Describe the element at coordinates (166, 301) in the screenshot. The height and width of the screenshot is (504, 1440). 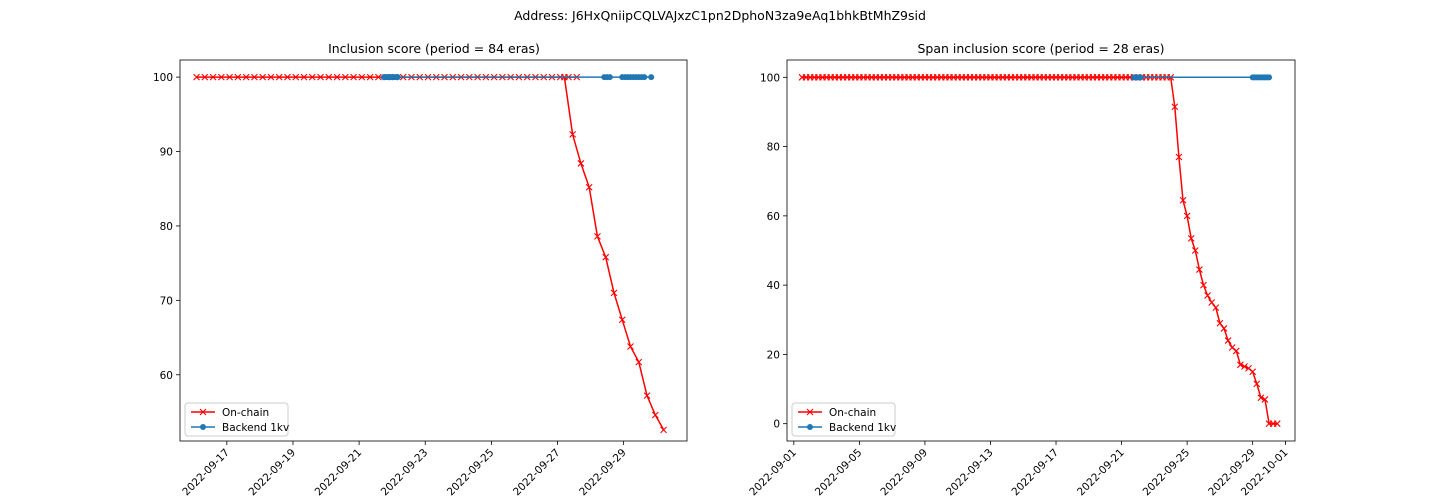
I see `y-tick-label: 70` at that location.